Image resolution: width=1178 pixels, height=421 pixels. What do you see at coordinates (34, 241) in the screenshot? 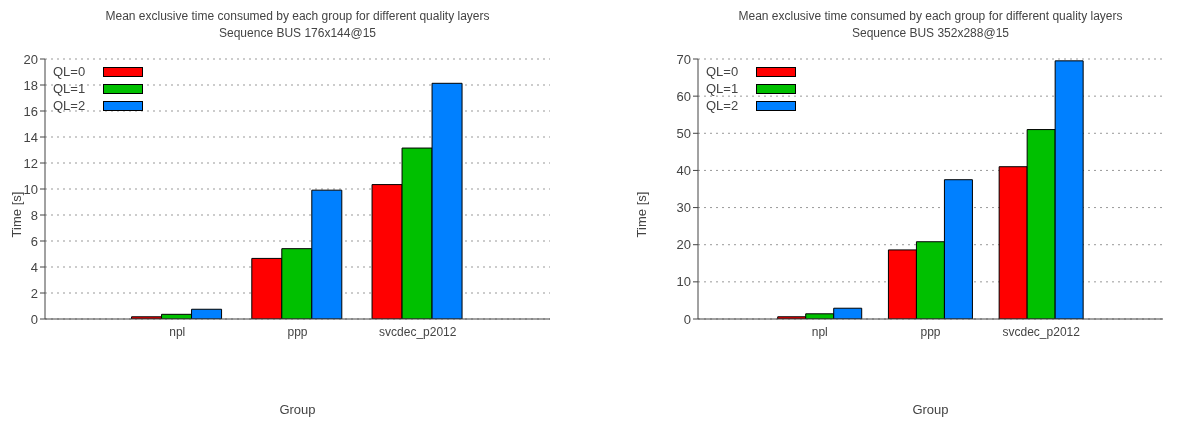
I see `y-tick-label: 6` at bounding box center [34, 241].